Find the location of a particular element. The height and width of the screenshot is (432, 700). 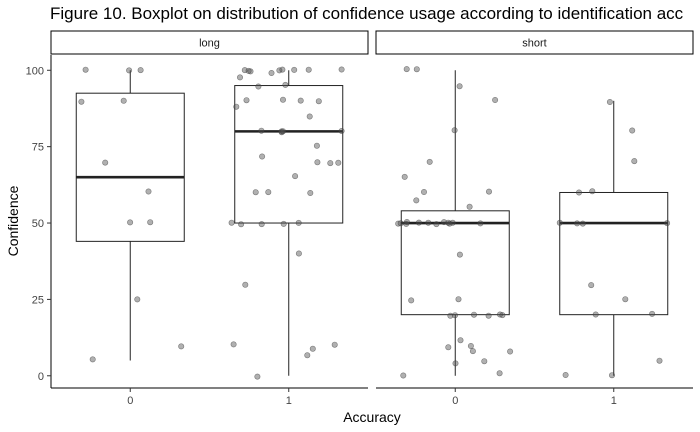

facet-strip-label: long is located at coordinates (209, 44).